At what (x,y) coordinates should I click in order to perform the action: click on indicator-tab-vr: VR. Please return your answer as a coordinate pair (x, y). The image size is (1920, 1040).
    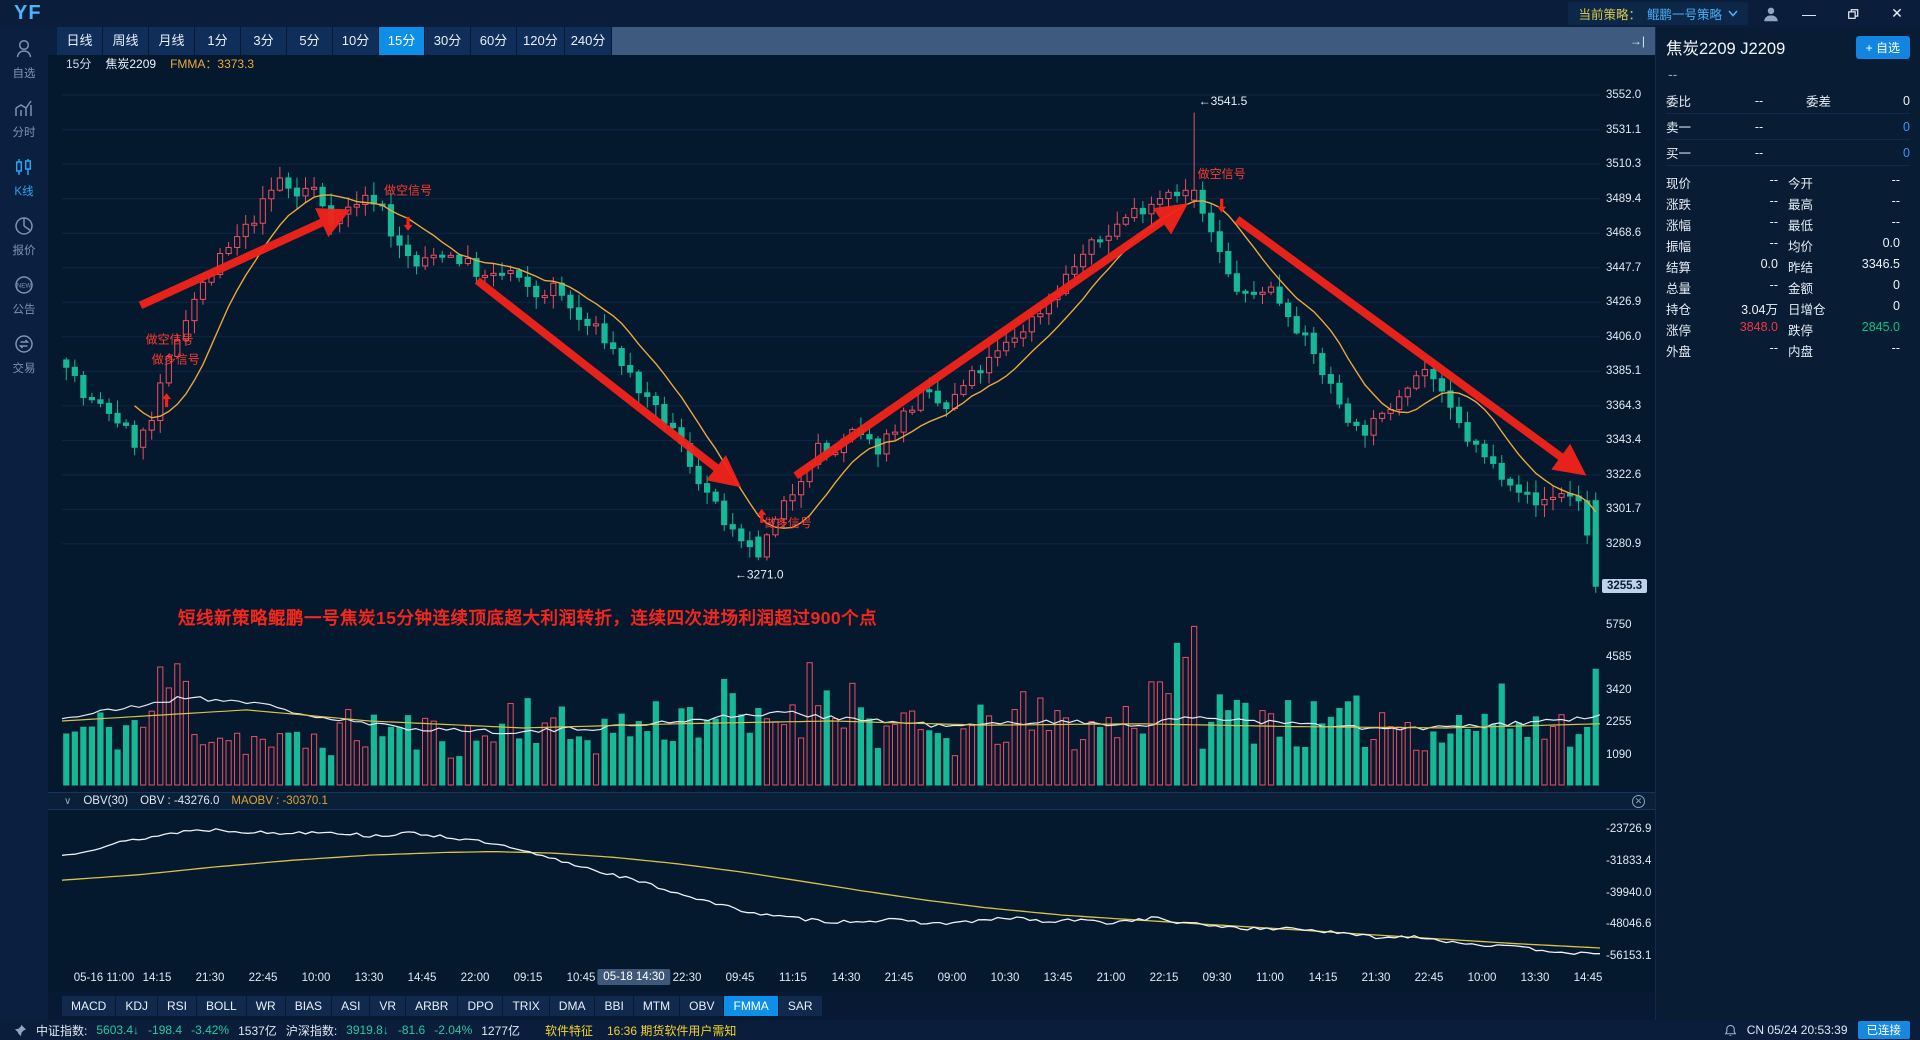
    Looking at the image, I should click on (388, 1006).